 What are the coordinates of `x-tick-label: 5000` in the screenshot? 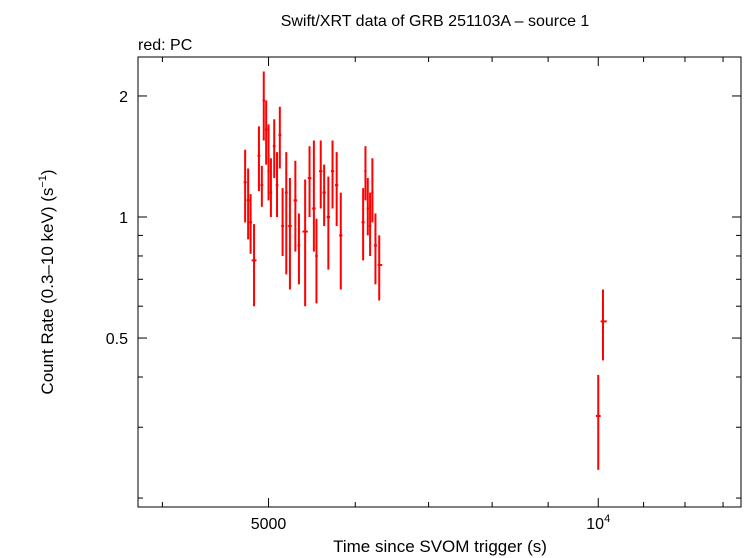 It's located at (269, 524).